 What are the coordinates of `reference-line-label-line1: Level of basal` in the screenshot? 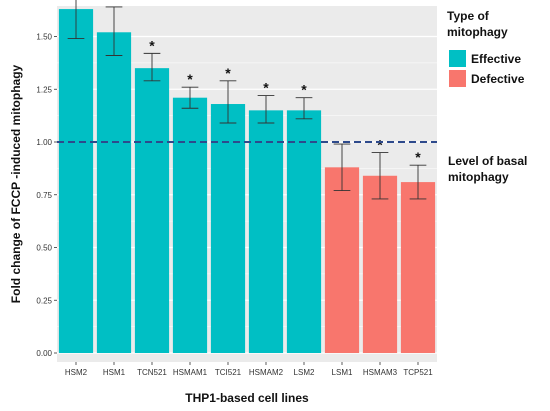 It's located at (487, 161).